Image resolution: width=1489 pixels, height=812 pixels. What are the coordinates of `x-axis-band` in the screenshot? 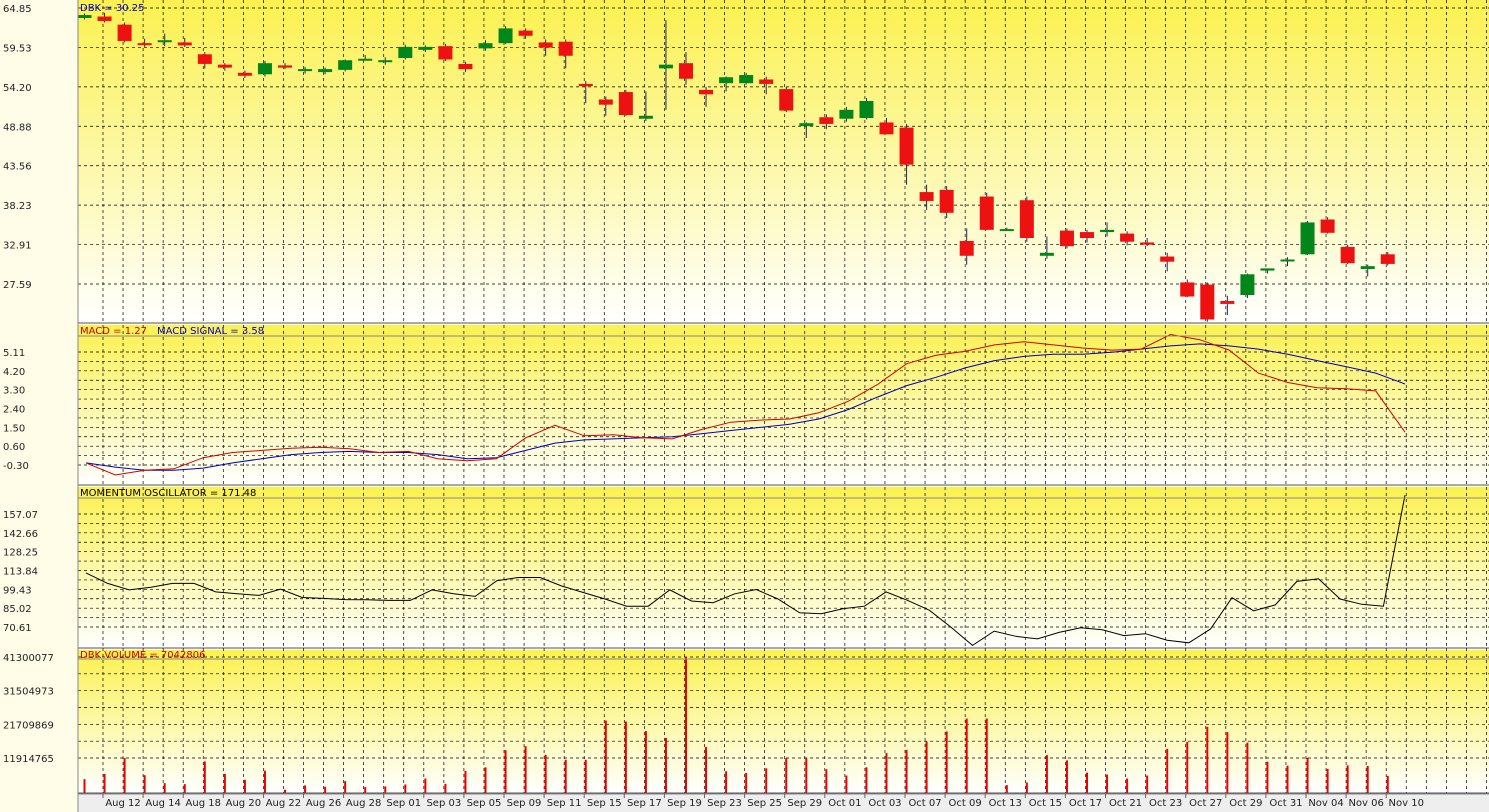 It's located at (783, 803).